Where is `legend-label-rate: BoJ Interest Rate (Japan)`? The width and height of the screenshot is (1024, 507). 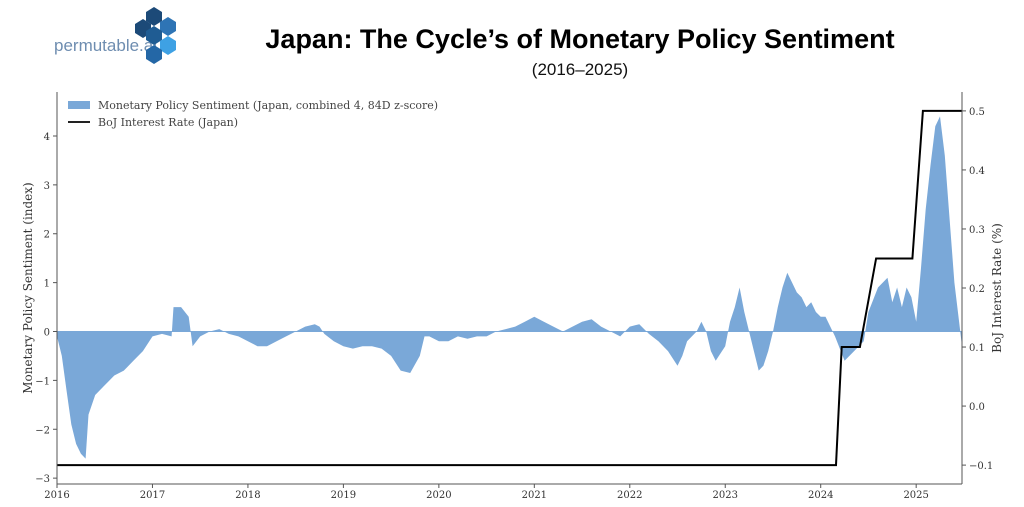 legend-label-rate: BoJ Interest Rate (Japan) is located at coordinates (168, 122).